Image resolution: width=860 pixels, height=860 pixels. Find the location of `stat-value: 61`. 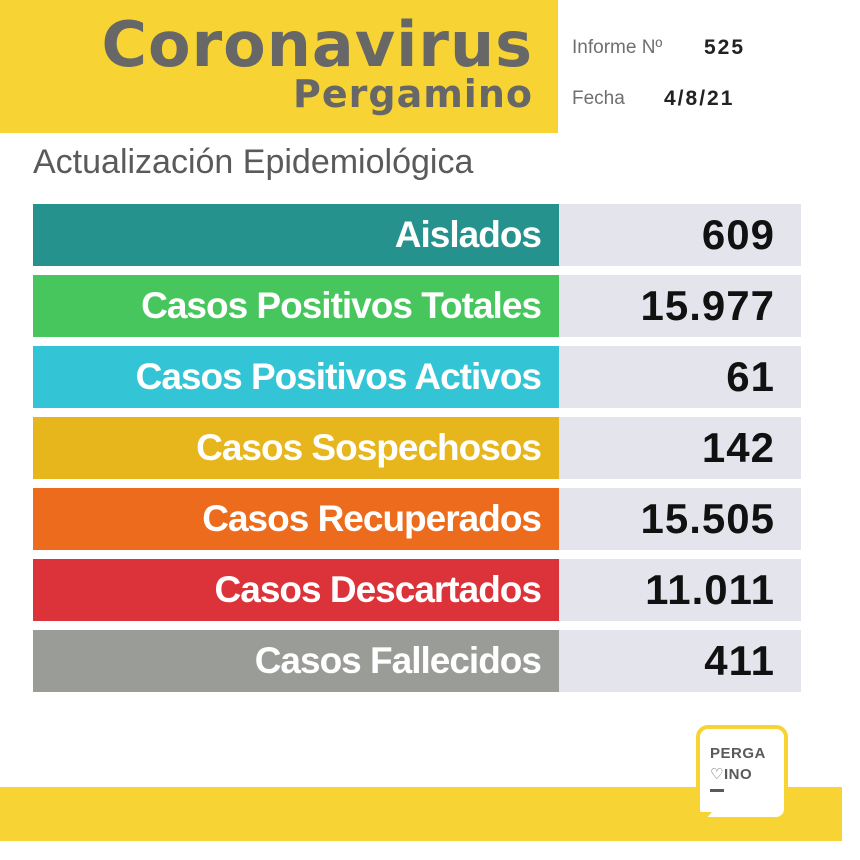

stat-value: 61 is located at coordinates (680, 377).